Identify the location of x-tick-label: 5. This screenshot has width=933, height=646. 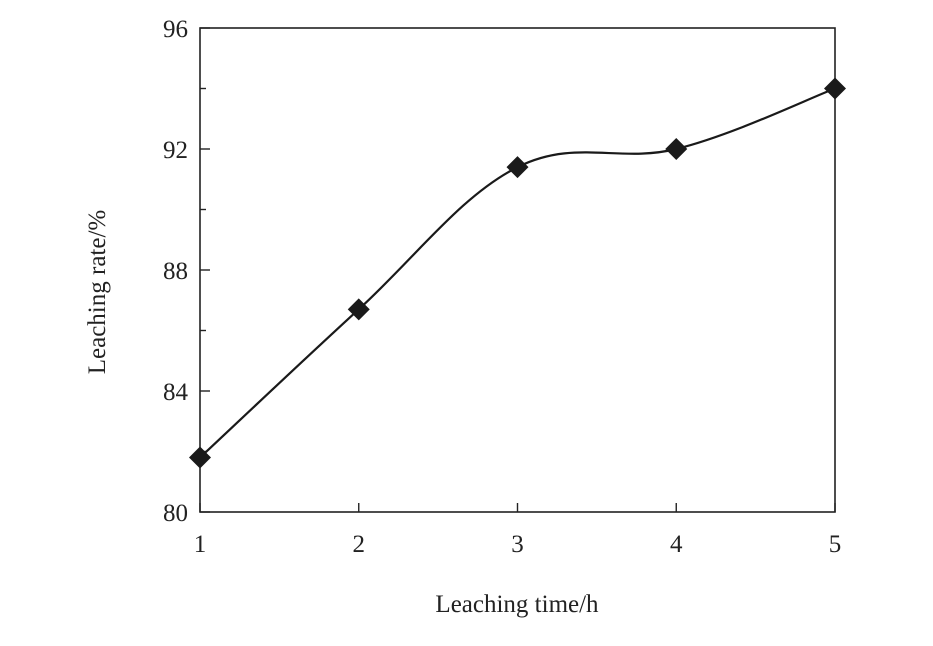
(835, 544).